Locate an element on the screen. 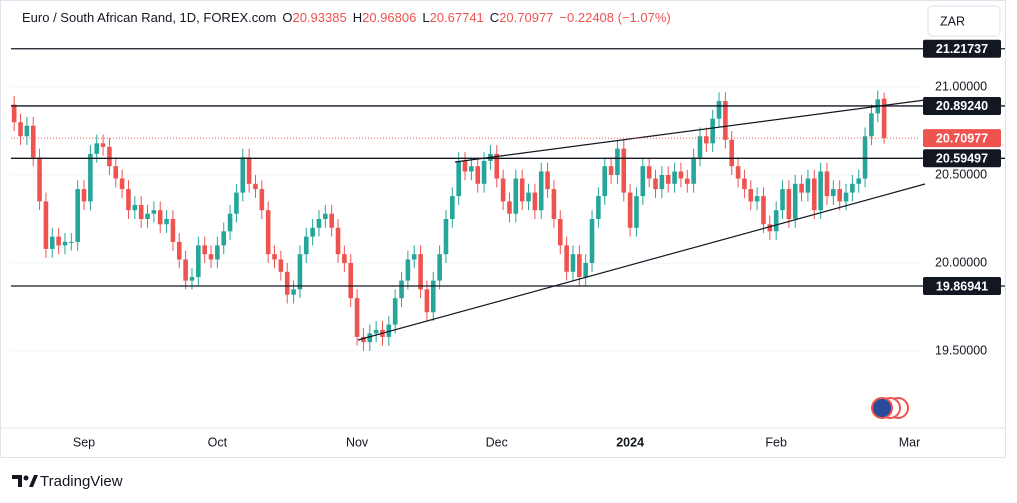 This screenshot has height=503, width=1017. ohlc-key: H is located at coordinates (357, 17).